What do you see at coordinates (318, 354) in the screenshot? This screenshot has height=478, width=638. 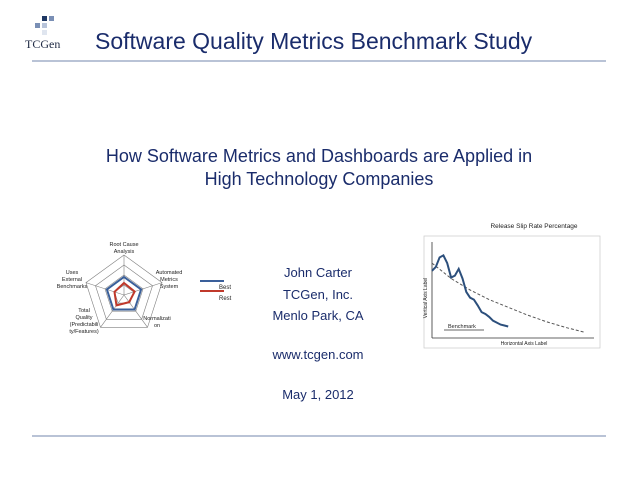 I see `presenter-website: www.tcgen.com` at bounding box center [318, 354].